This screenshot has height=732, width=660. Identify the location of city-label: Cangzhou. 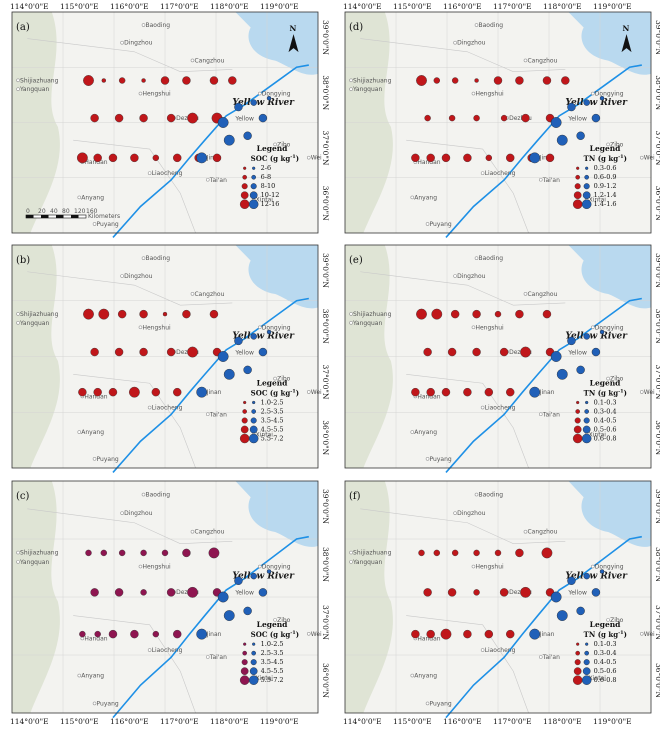
(209, 532).